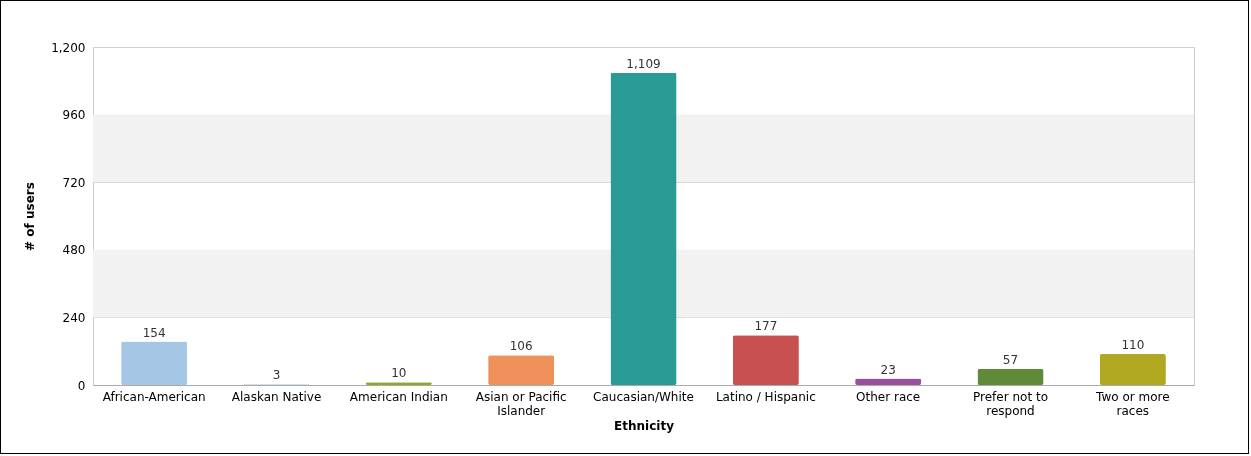 The image size is (1251, 456). What do you see at coordinates (74, 250) in the screenshot?
I see `y-tick-label: 480` at bounding box center [74, 250].